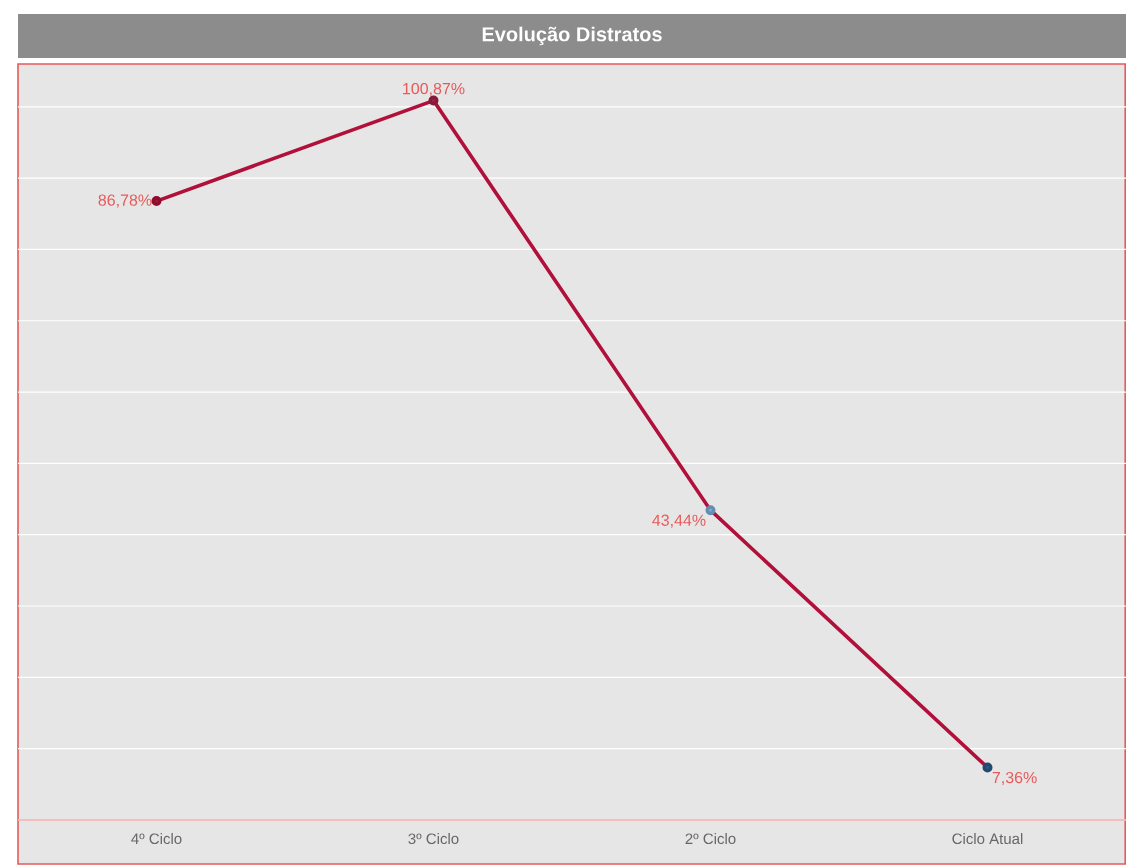  Describe the element at coordinates (156, 839) in the screenshot. I see `x-tick-label: 4º Ciclo` at that location.